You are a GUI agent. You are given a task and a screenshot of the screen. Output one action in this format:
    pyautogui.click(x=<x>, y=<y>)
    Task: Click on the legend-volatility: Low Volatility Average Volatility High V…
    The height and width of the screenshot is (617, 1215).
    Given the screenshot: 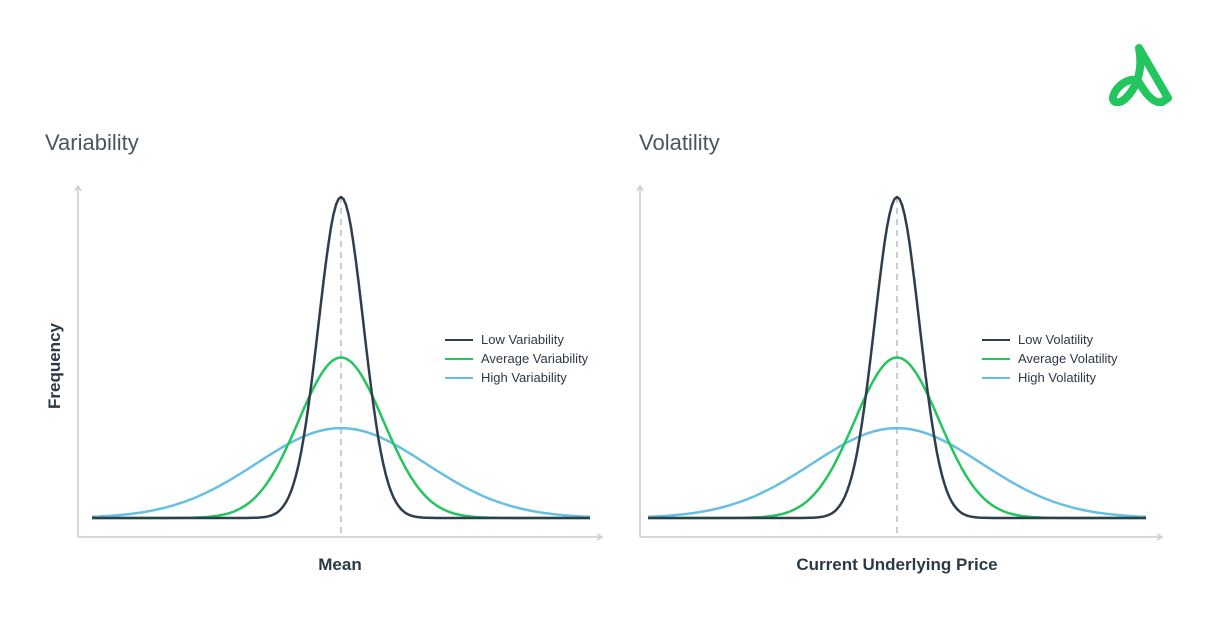 What is the action you would take?
    pyautogui.click(x=1050, y=358)
    